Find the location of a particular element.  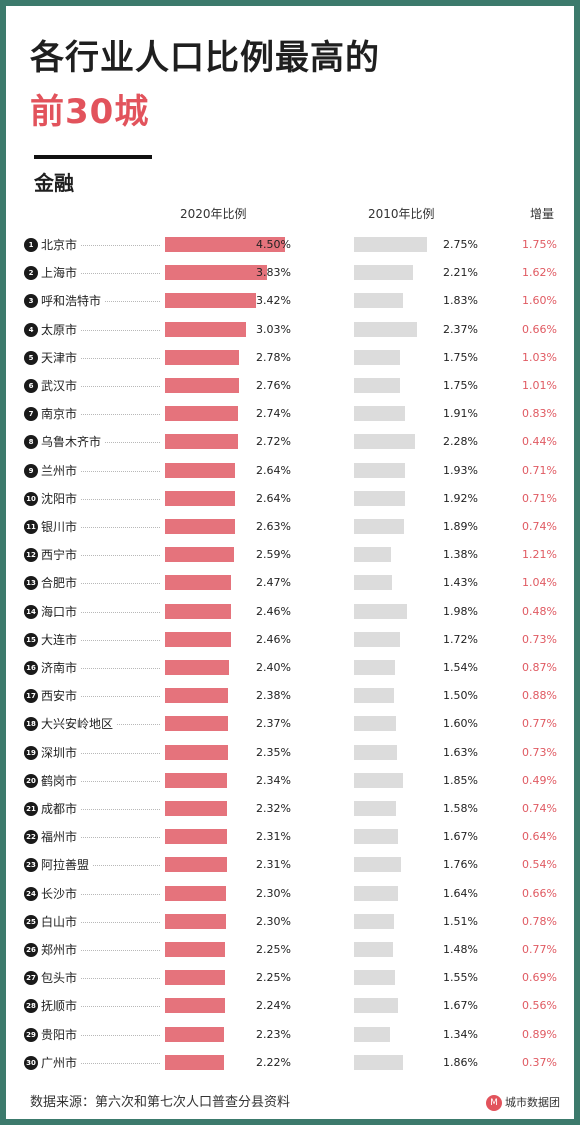

increase-label: 0.78% is located at coordinates (539, 921).